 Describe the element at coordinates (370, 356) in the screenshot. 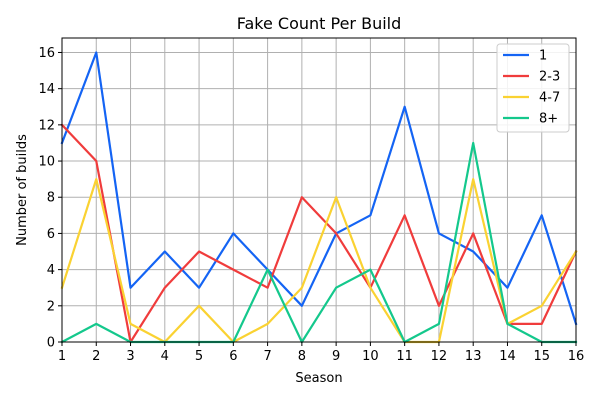

I see `x-tick-label-9: 10` at that location.